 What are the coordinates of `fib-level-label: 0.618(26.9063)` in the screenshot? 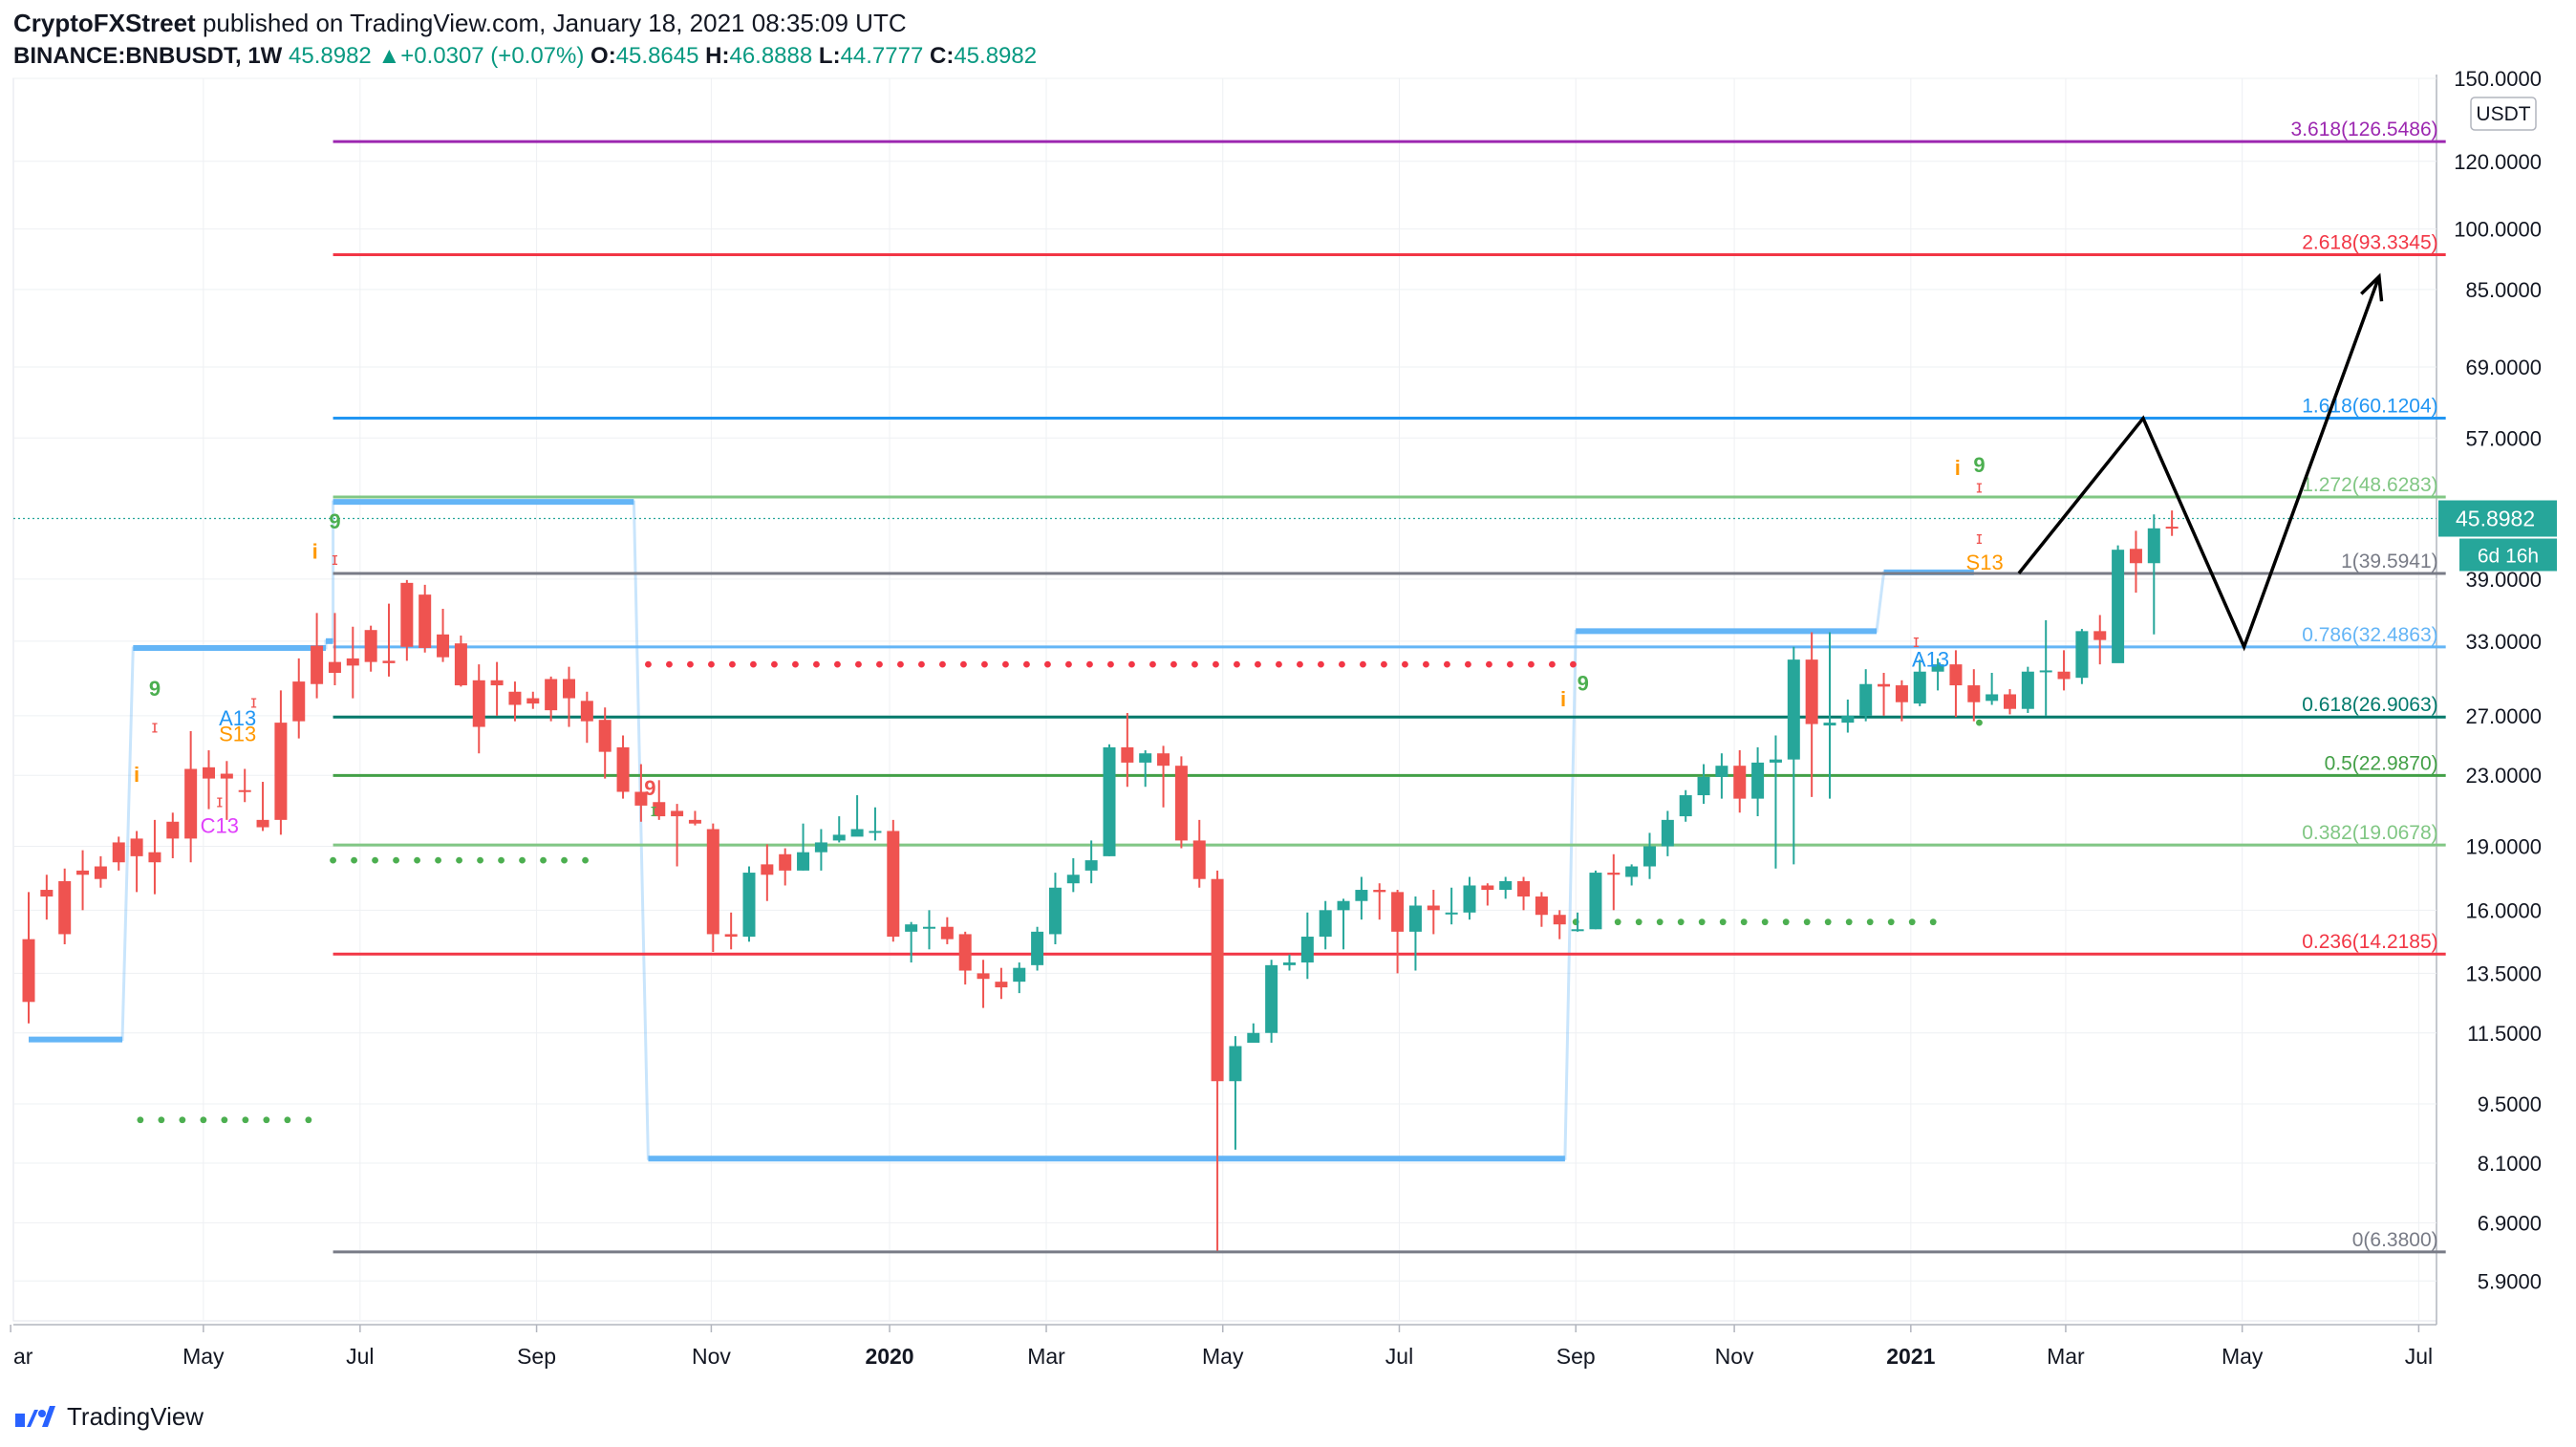 It's located at (2369, 705).